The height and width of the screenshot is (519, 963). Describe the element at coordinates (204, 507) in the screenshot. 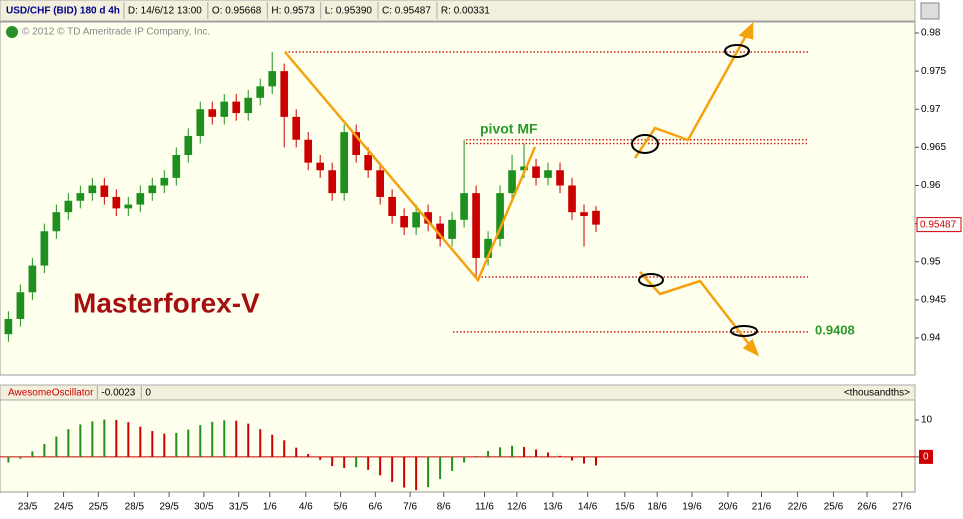

I see `x-tick-label: 30/5` at that location.